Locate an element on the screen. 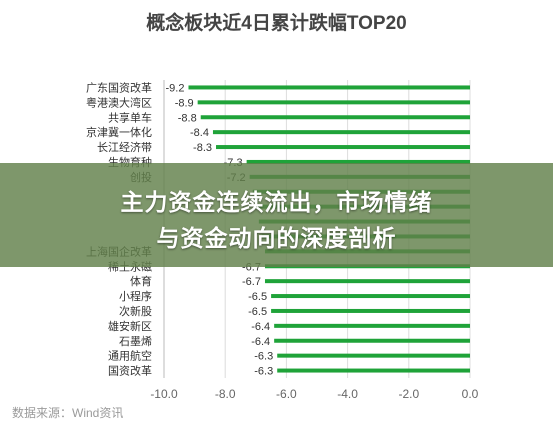 Image resolution: width=553 pixels, height=430 pixels. chart-title: 概念板块近4日累计跌幅TOP20 is located at coordinates (276, 23).